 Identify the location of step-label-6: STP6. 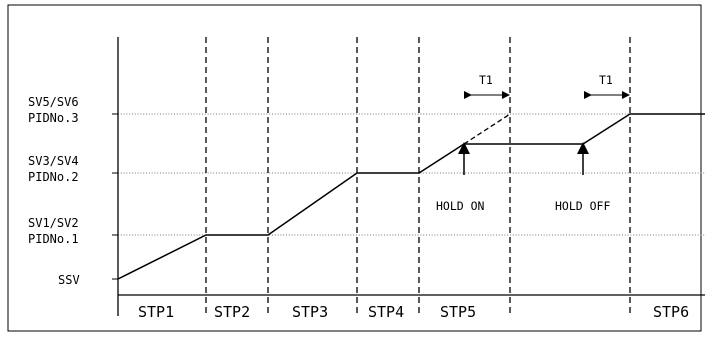
(671, 312).